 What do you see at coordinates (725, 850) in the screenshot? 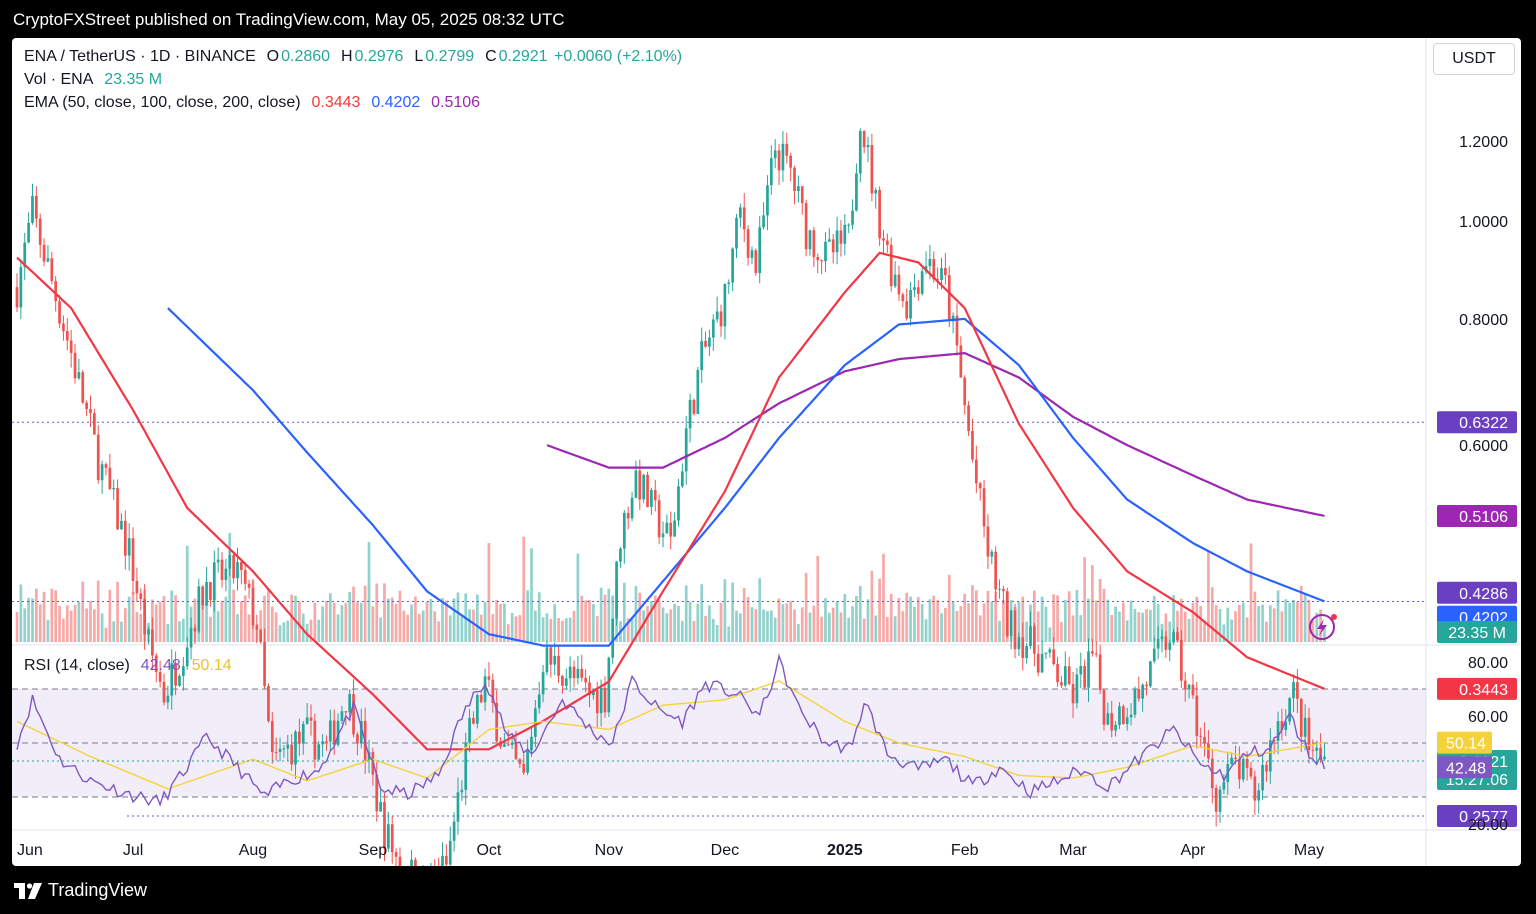
I see `time-tick-label: Dec` at bounding box center [725, 850].